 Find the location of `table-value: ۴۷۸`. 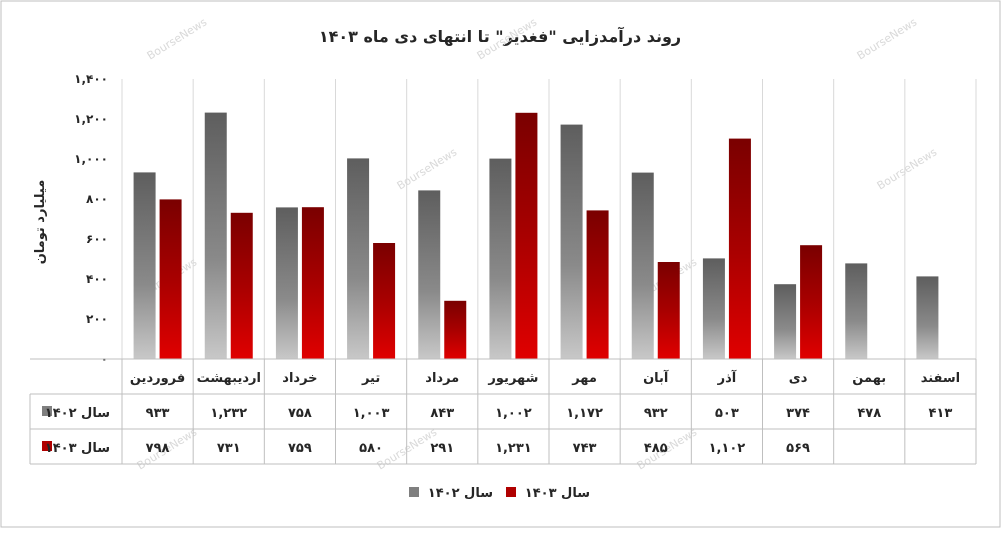

table-value: ۴۷۸ is located at coordinates (869, 413).